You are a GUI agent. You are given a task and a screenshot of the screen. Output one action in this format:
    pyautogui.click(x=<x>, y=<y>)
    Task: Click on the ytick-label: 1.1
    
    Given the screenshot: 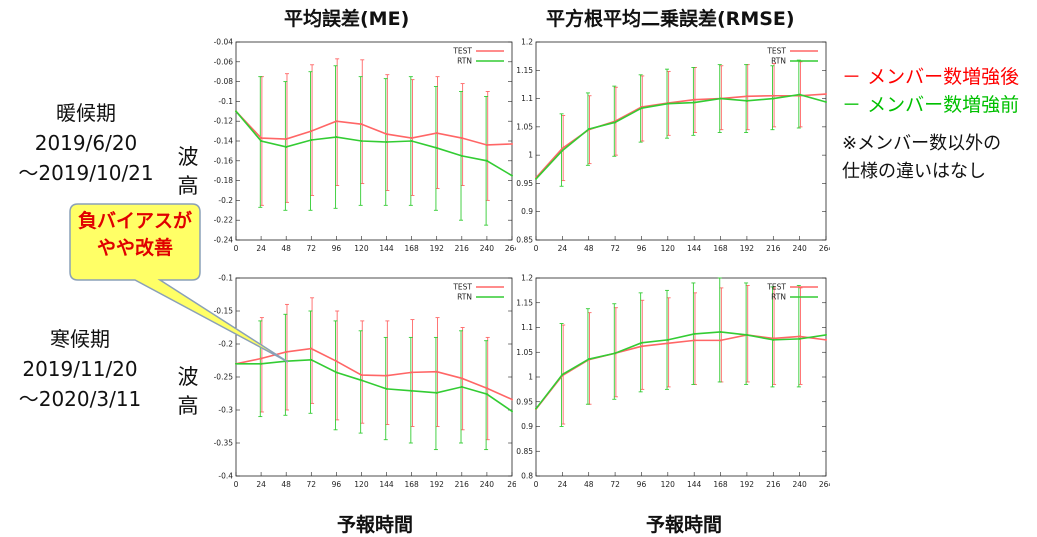 What is the action you would take?
    pyautogui.click(x=527, y=98)
    